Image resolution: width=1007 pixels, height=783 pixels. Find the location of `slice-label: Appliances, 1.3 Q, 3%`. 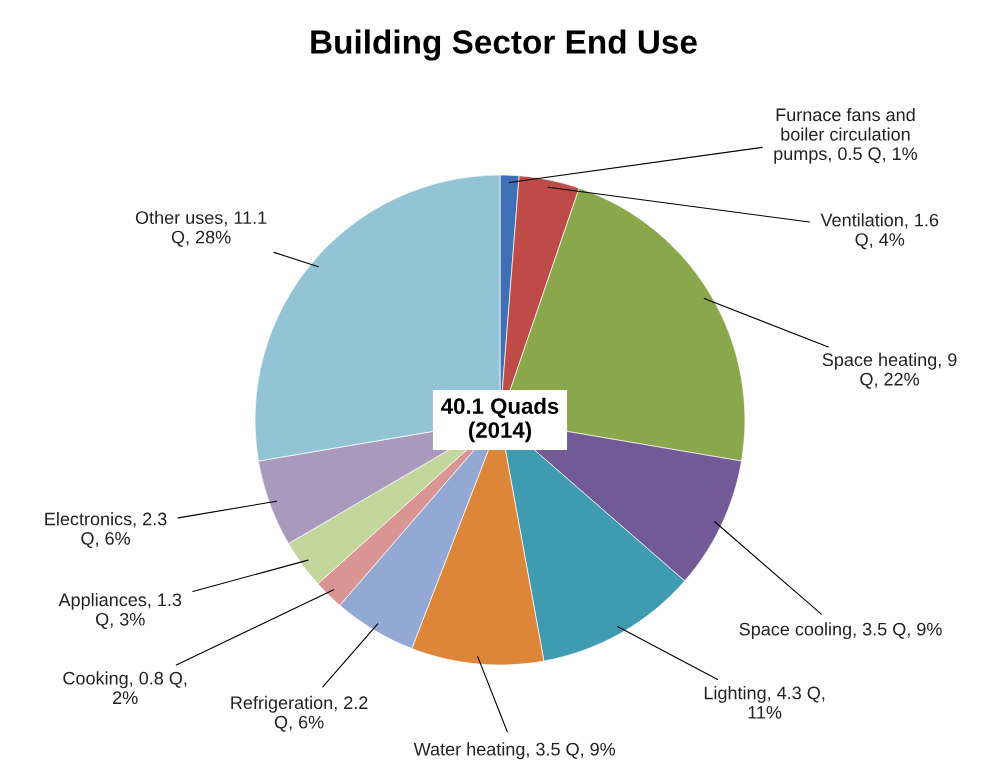

slice-label: Appliances, 1.3 Q, 3% is located at coordinates (120, 610).